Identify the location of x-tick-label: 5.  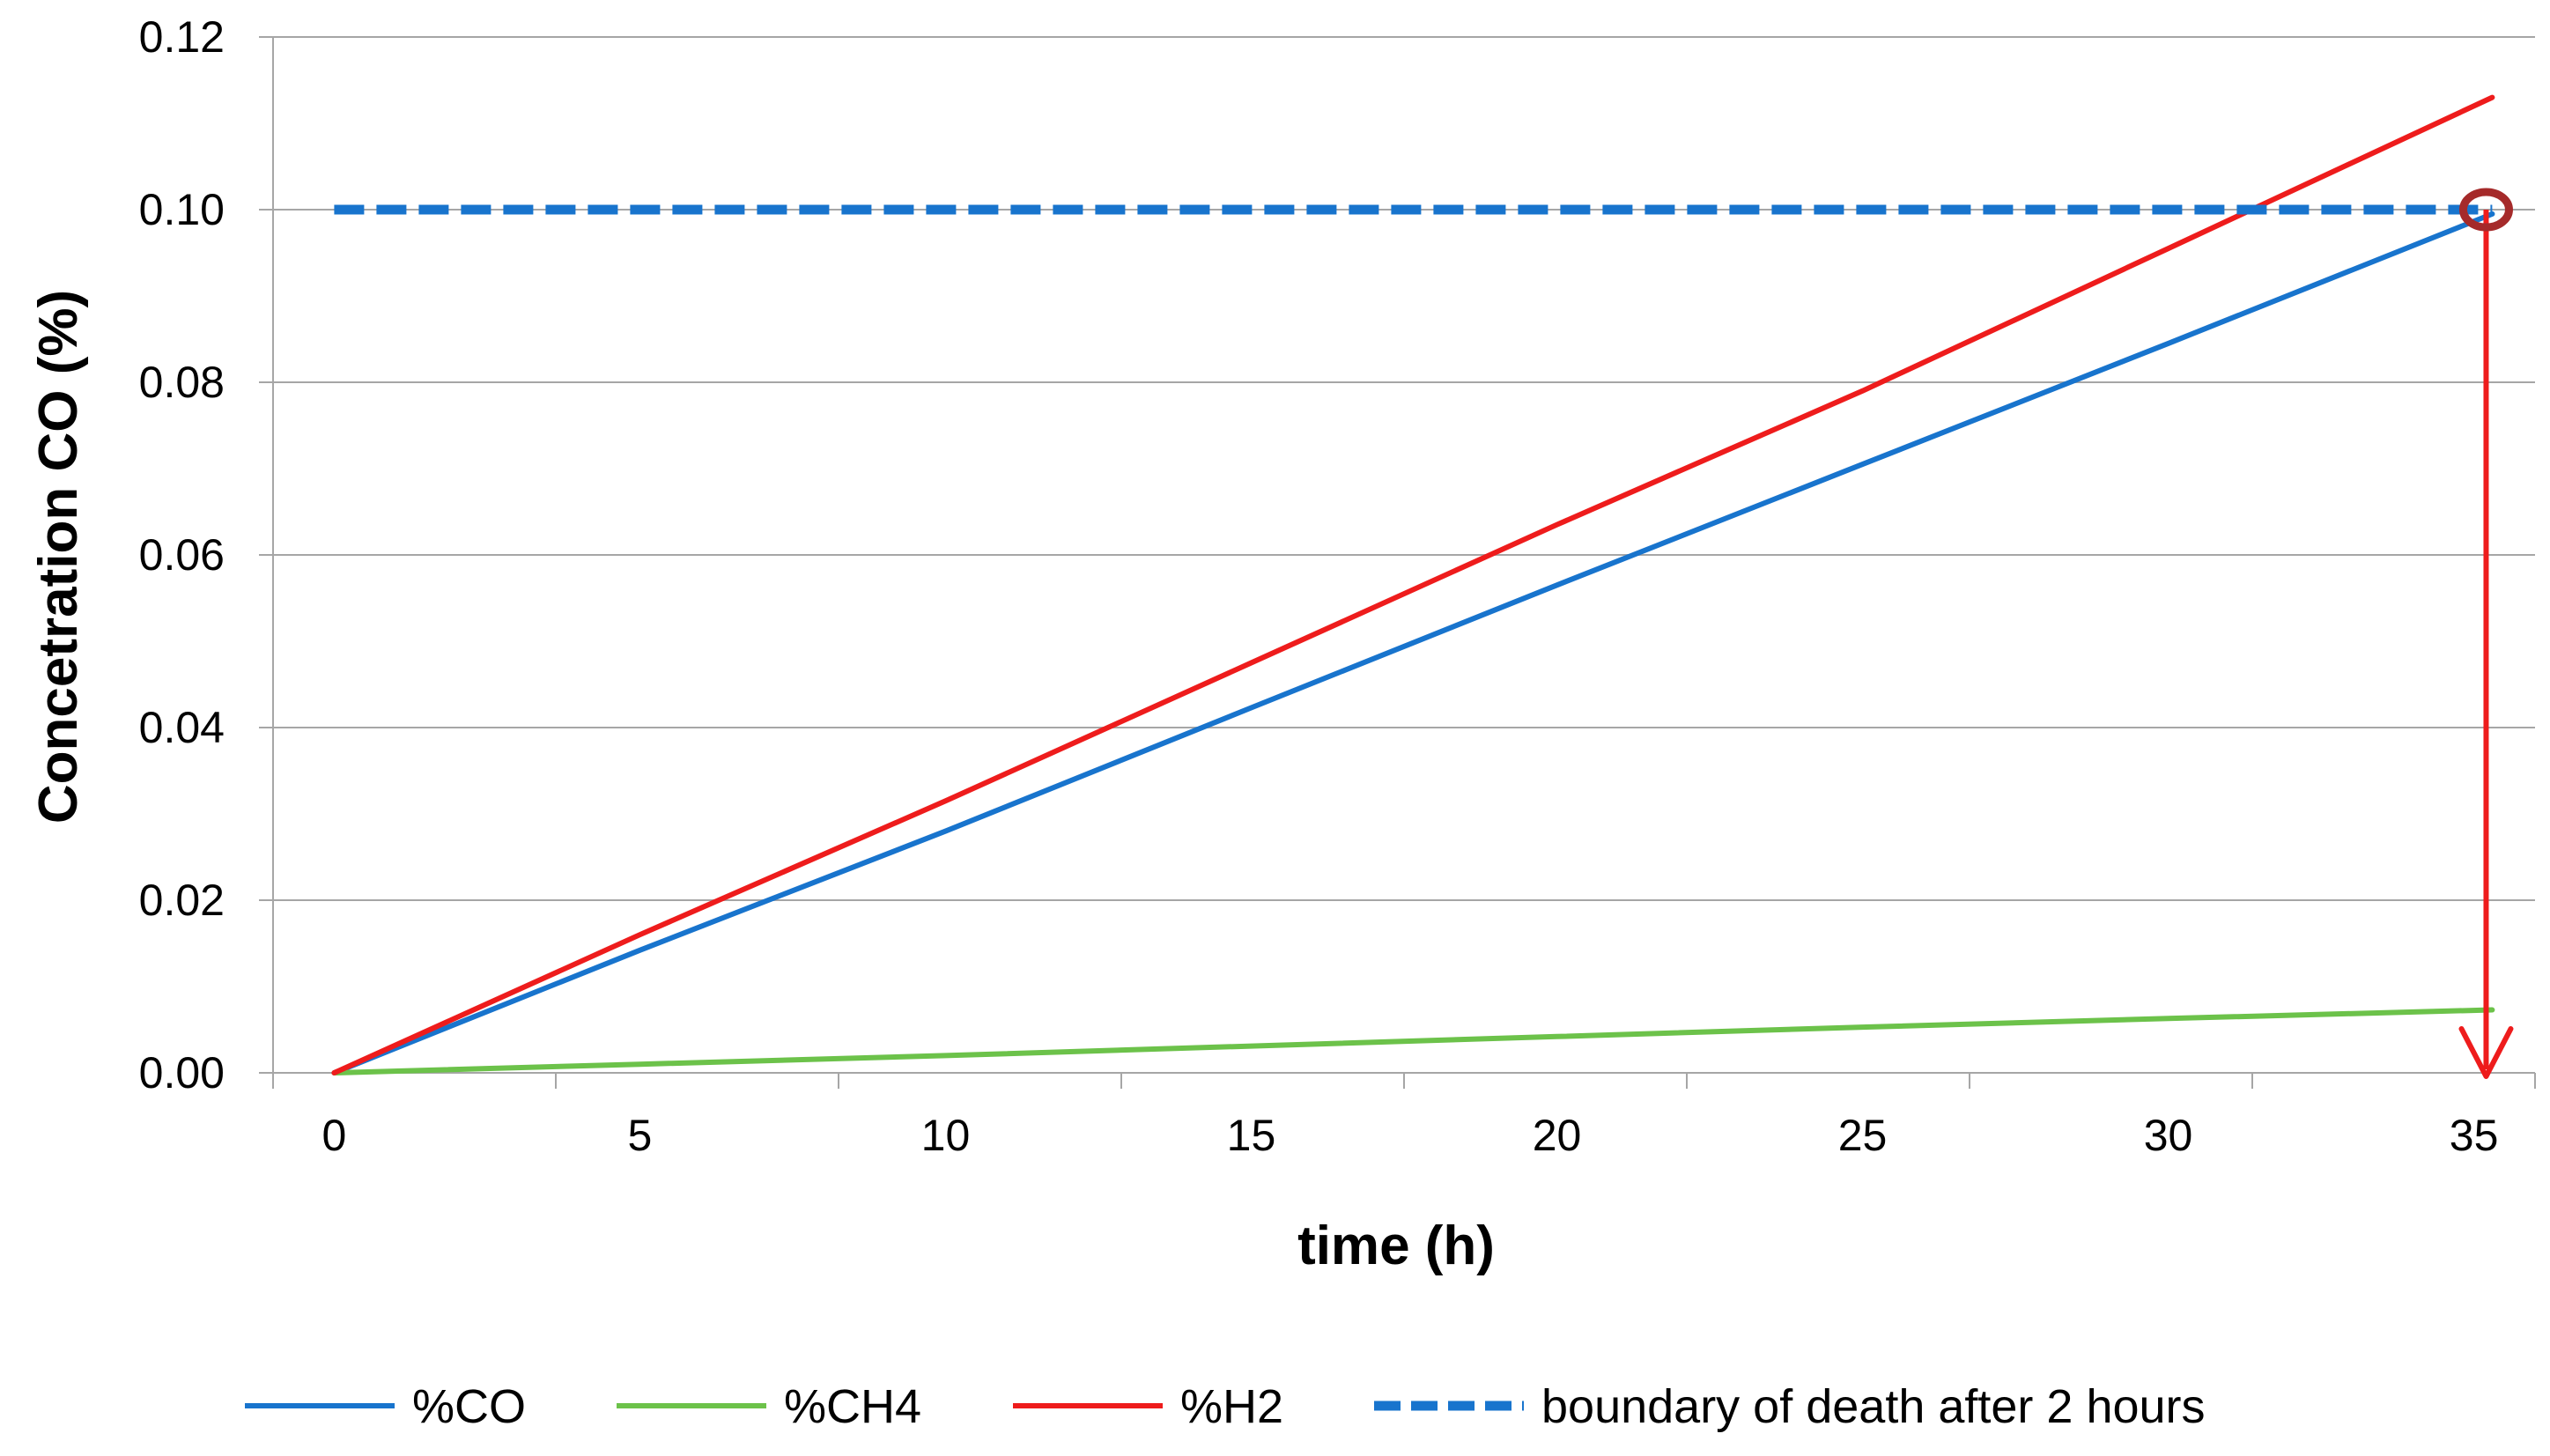
(640, 1135).